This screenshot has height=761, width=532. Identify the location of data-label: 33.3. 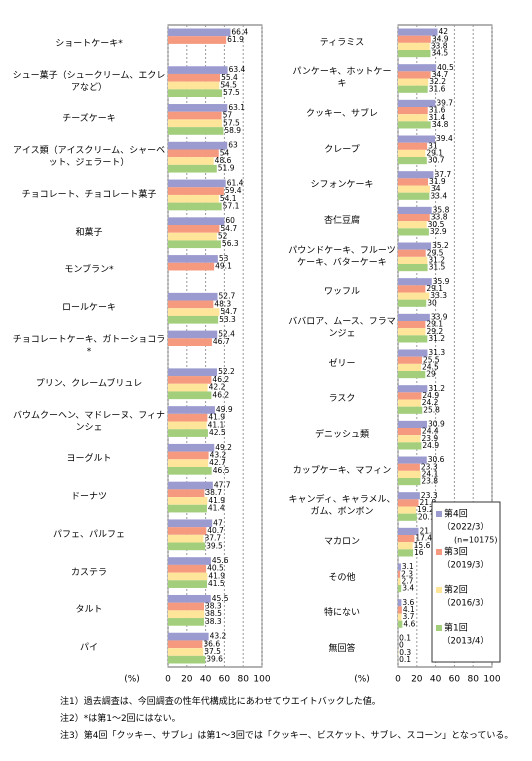
(438, 295).